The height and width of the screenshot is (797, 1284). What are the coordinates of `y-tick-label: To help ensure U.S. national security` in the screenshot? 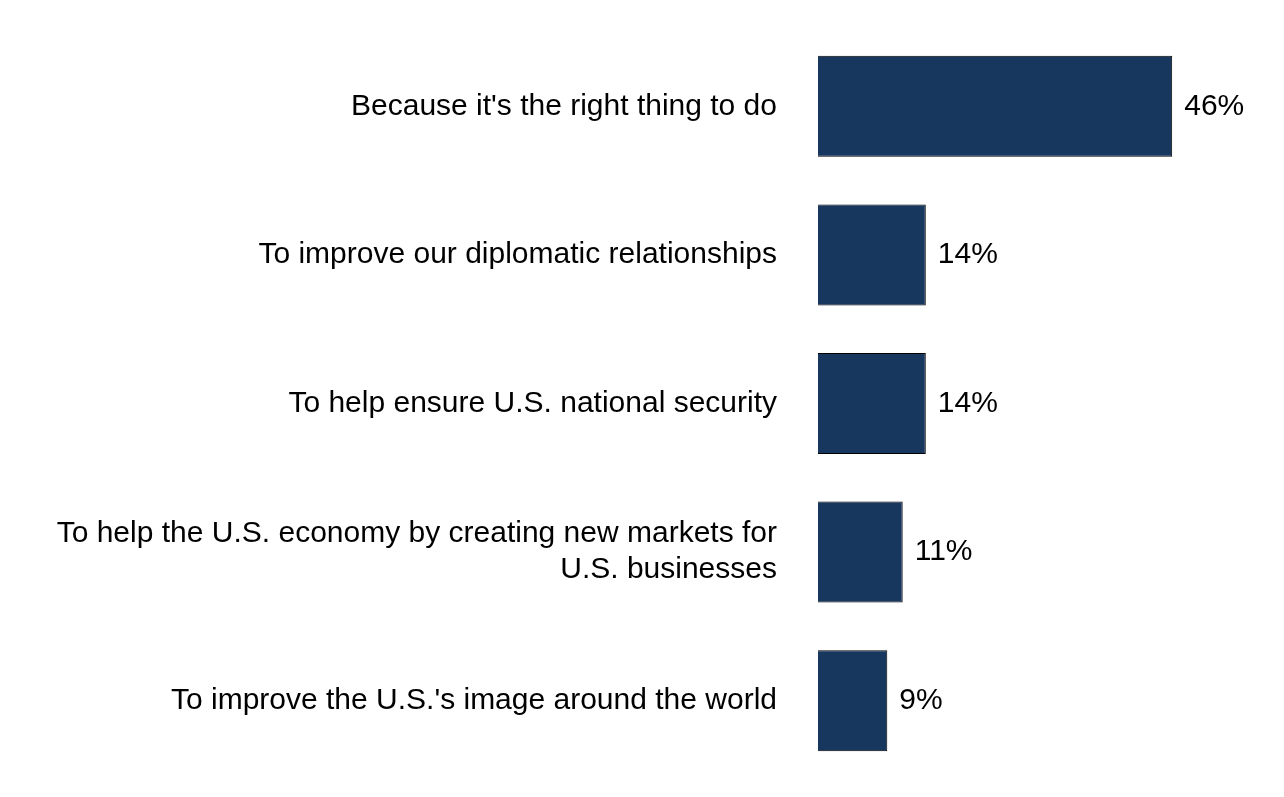 It's located at (532, 401).